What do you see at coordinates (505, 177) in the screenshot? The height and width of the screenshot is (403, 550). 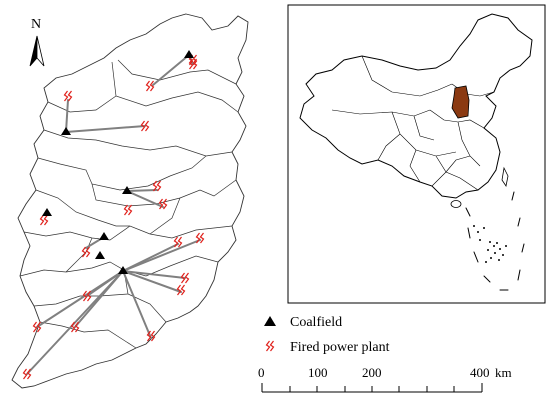 I see `taiwan-island` at bounding box center [505, 177].